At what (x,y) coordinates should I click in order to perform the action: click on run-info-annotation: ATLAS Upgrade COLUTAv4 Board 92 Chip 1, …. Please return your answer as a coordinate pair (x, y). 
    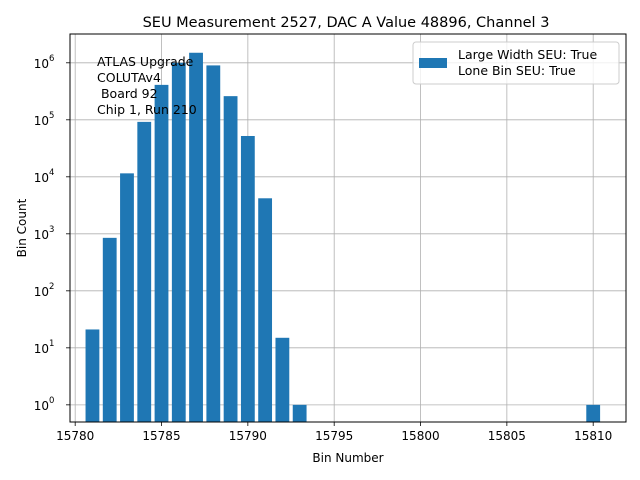
    Looking at the image, I should click on (147, 85).